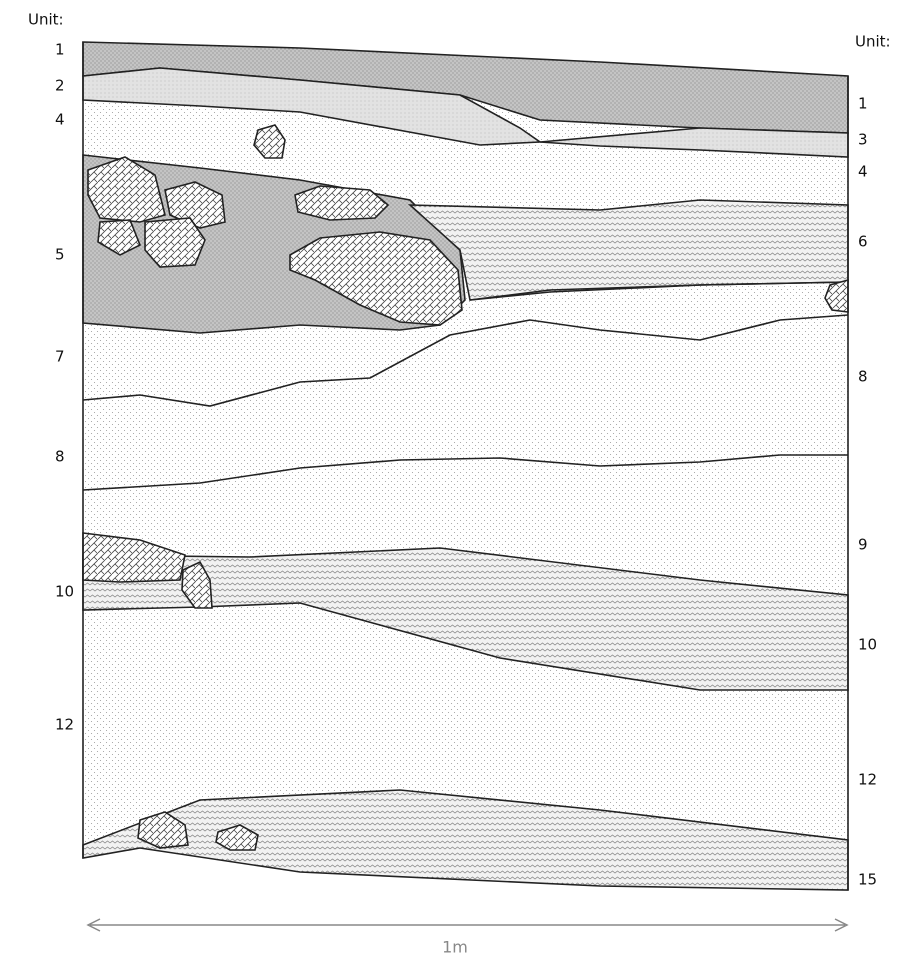 The image size is (920, 962). I want to click on unit-label: 7, so click(60, 357).